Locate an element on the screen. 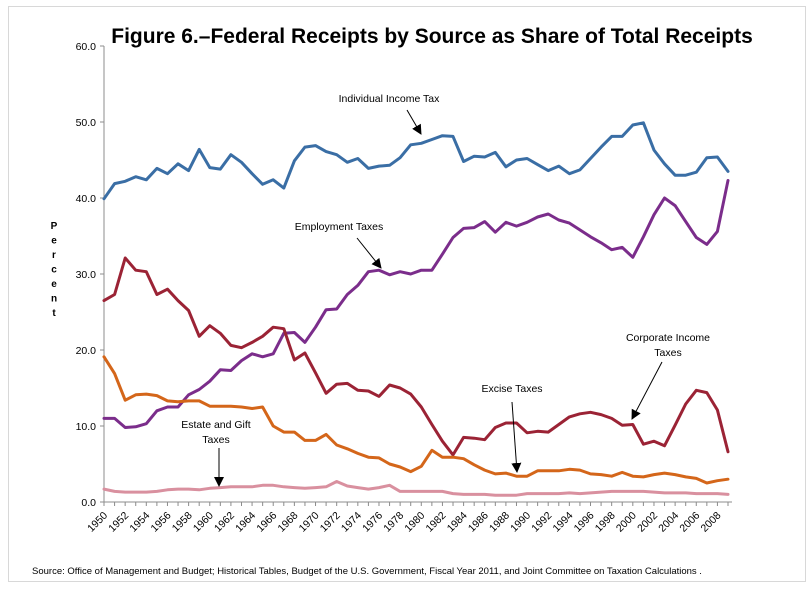 The image size is (812, 590). x-tick-label: 1950 is located at coordinates (97, 522).